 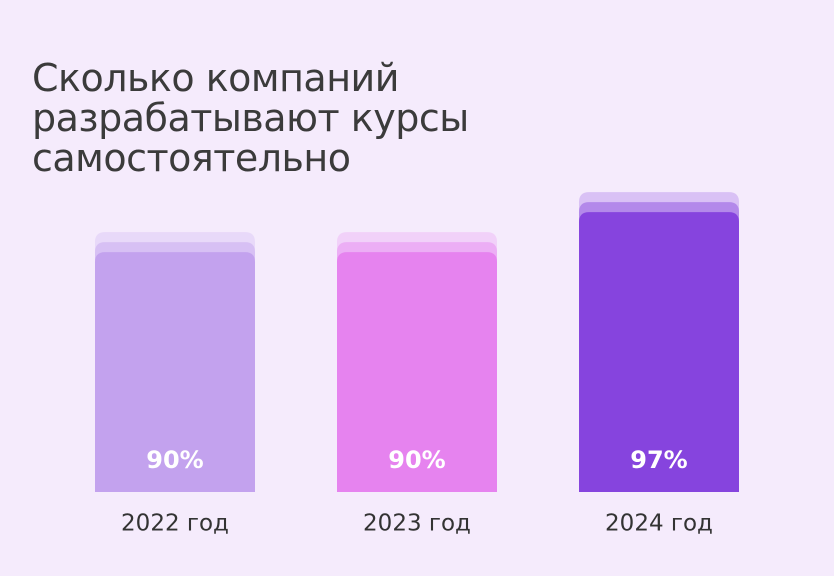 What do you see at coordinates (659, 524) in the screenshot?
I see `x-tick-label: 2024 год` at bounding box center [659, 524].